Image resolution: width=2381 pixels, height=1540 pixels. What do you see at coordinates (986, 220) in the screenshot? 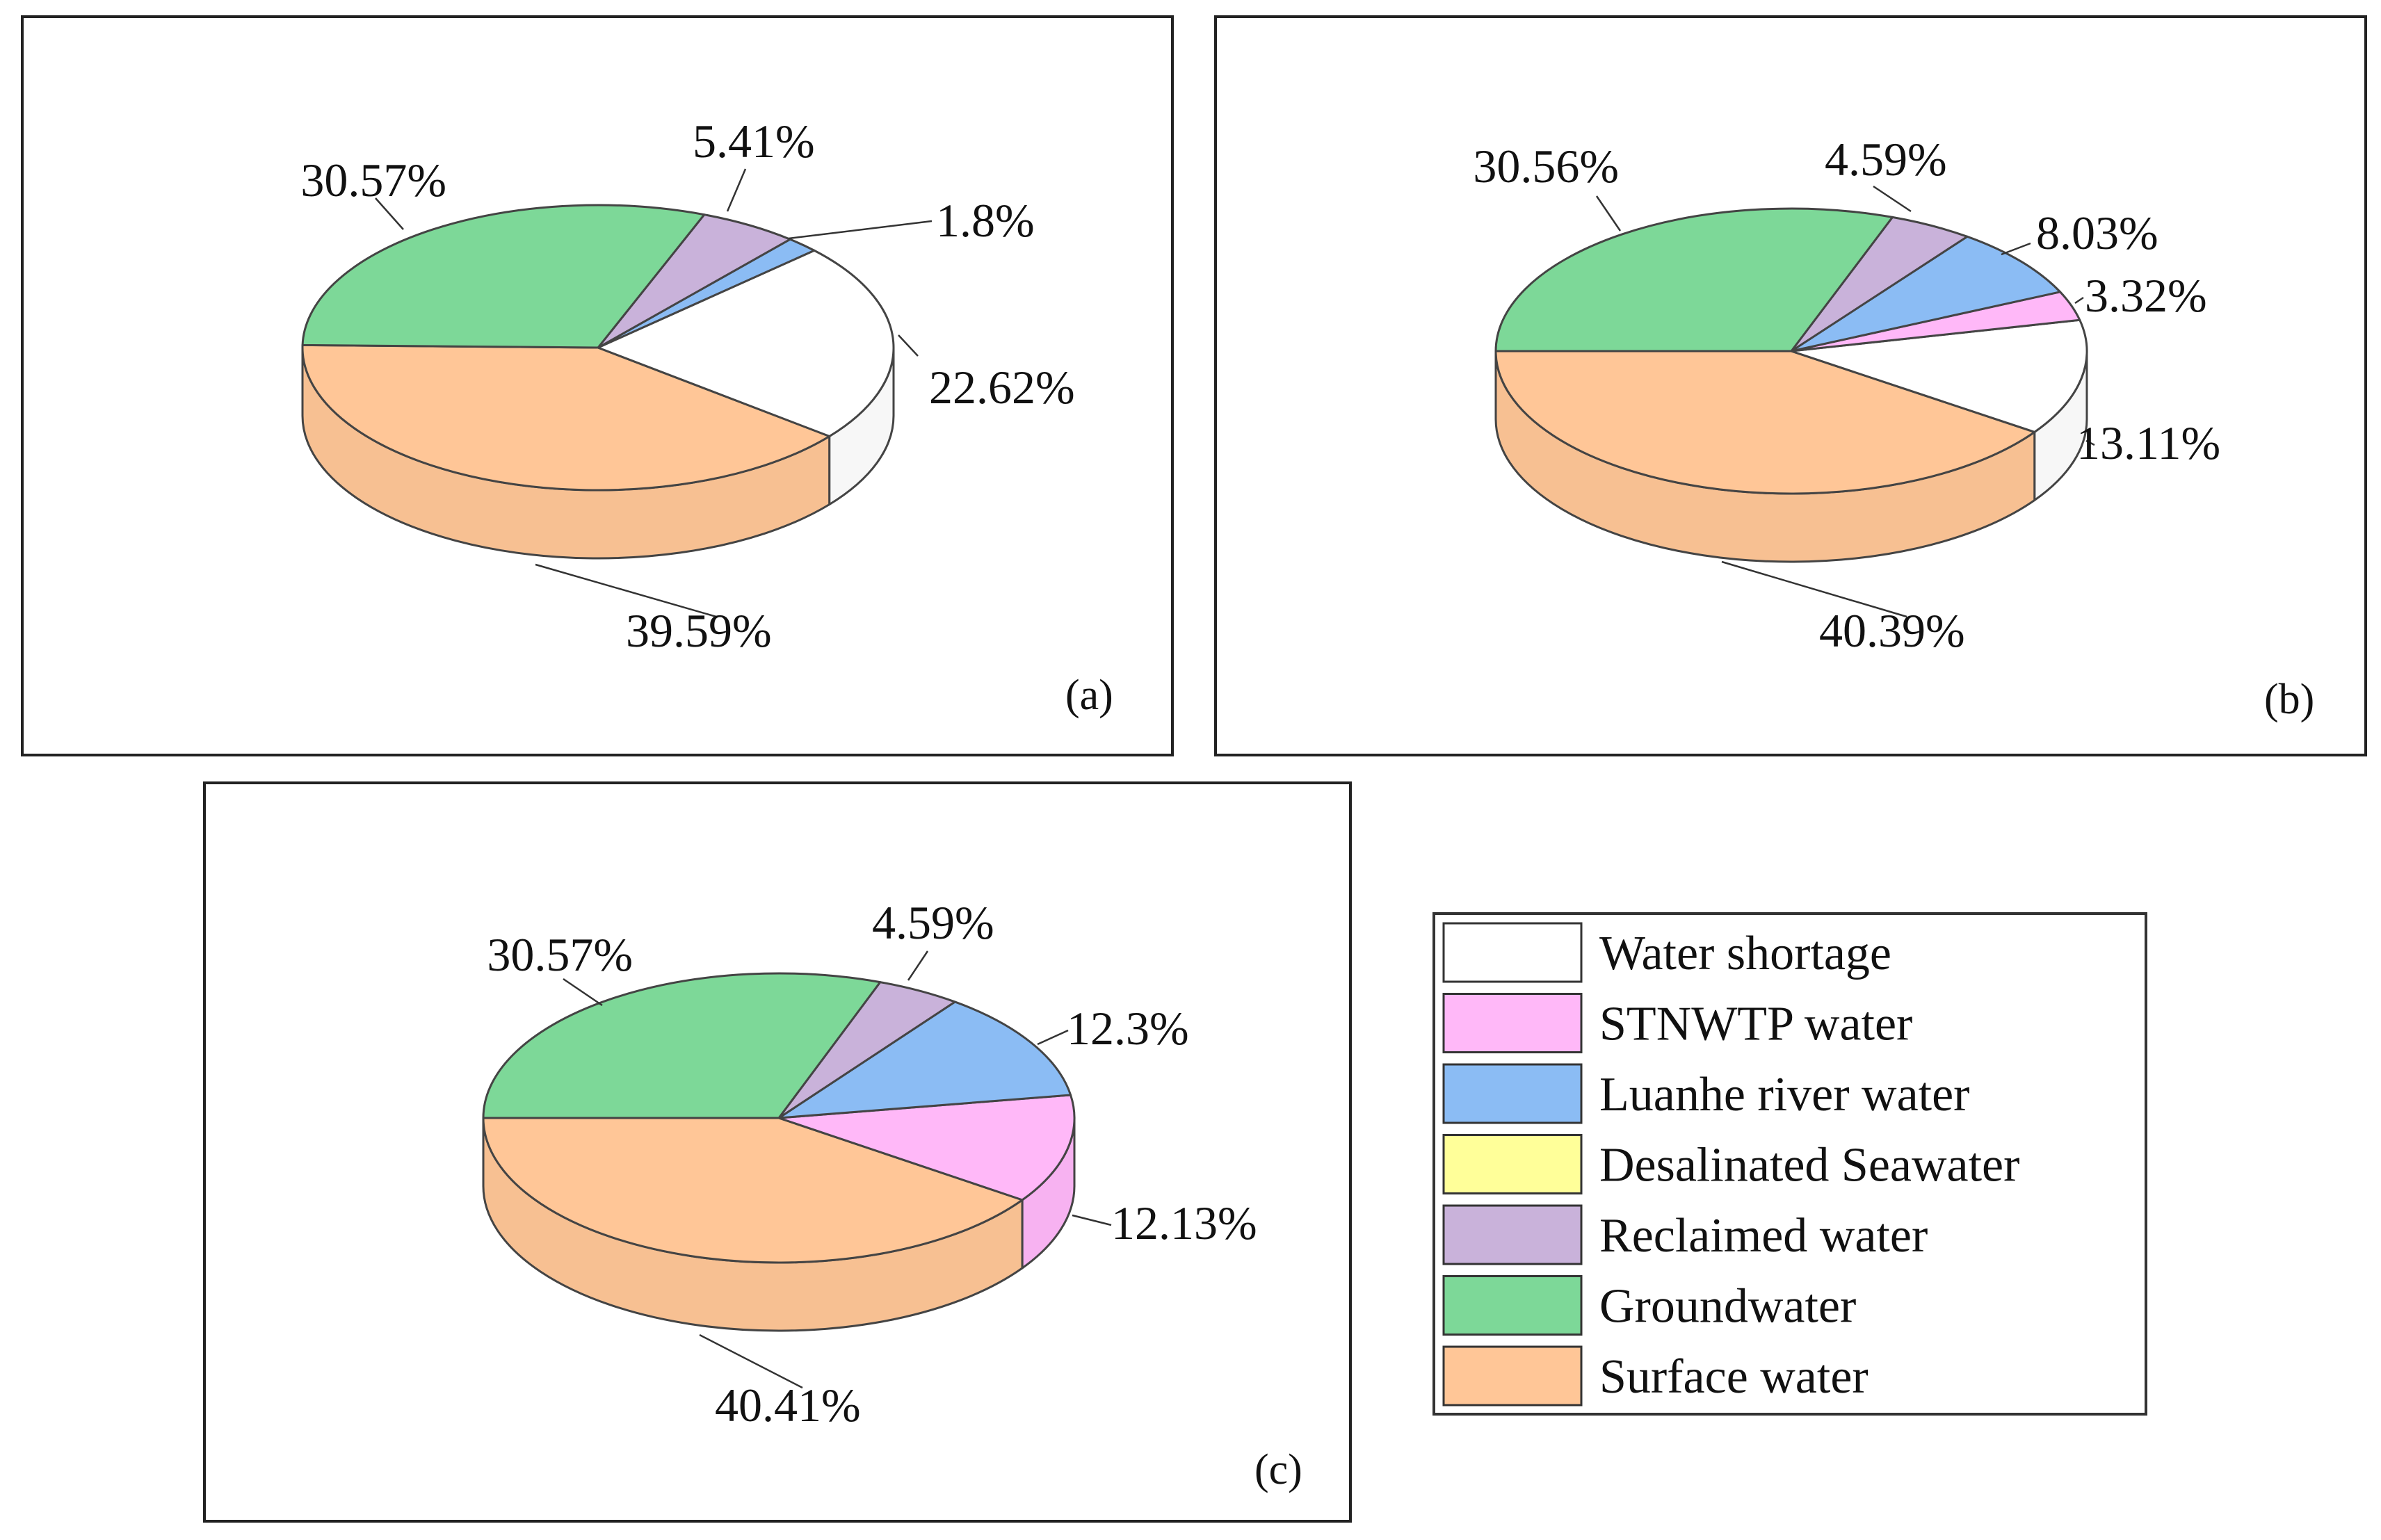
I see `data-label-luanhe-river-water: 1.8%` at bounding box center [986, 220].